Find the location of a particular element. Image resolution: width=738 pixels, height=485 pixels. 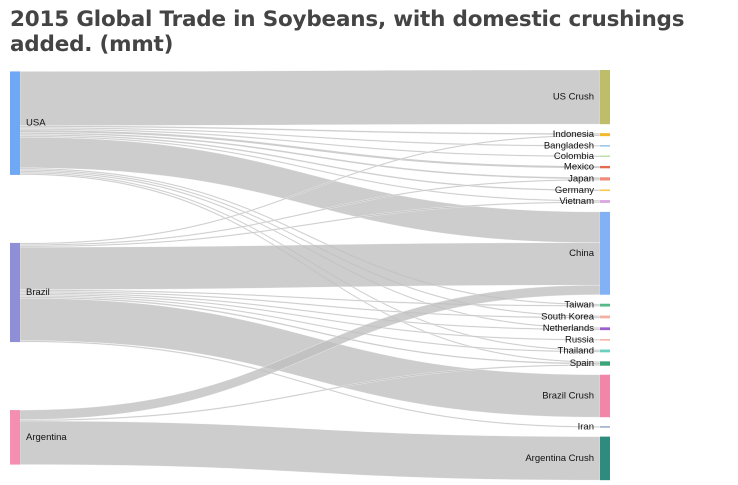

node-label-bangladesh: Bangladesh is located at coordinates (569, 145).